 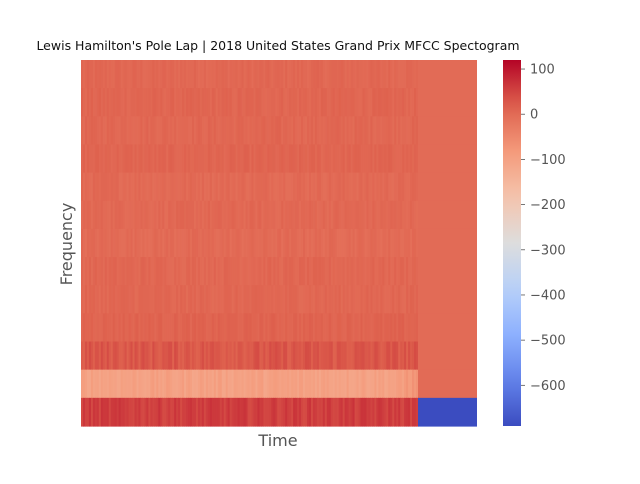 I want to click on colorbar, so click(x=512, y=243).